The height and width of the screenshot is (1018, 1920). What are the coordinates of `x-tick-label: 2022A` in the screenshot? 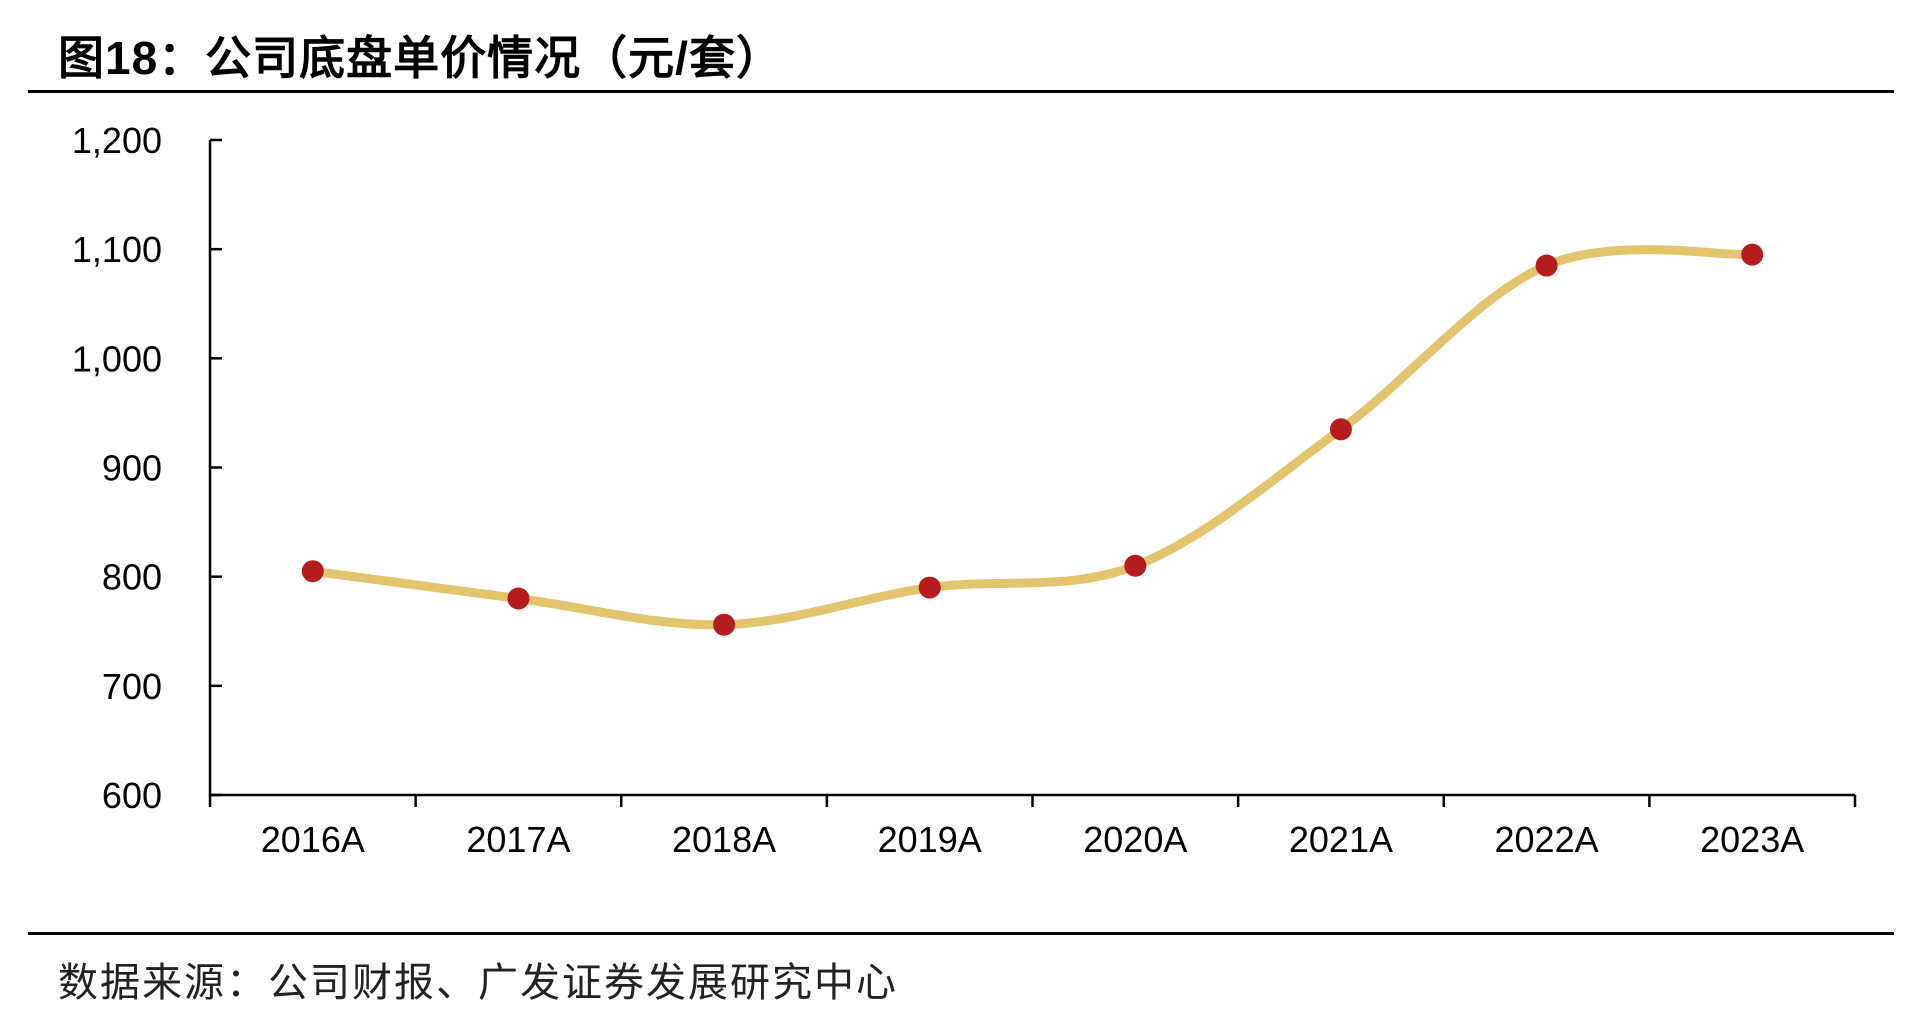 It's located at (1547, 839).